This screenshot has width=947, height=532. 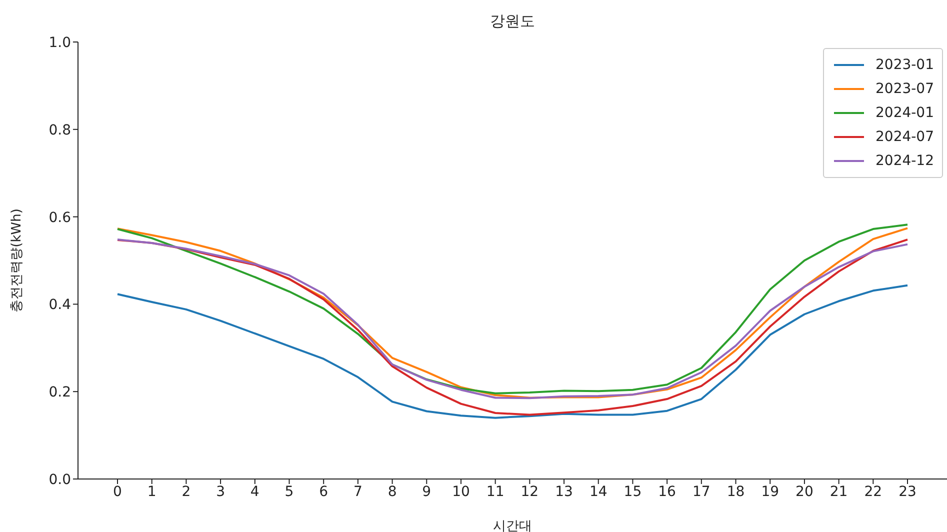 What do you see at coordinates (255, 492) in the screenshot?
I see `x-tick-label: 4` at bounding box center [255, 492].